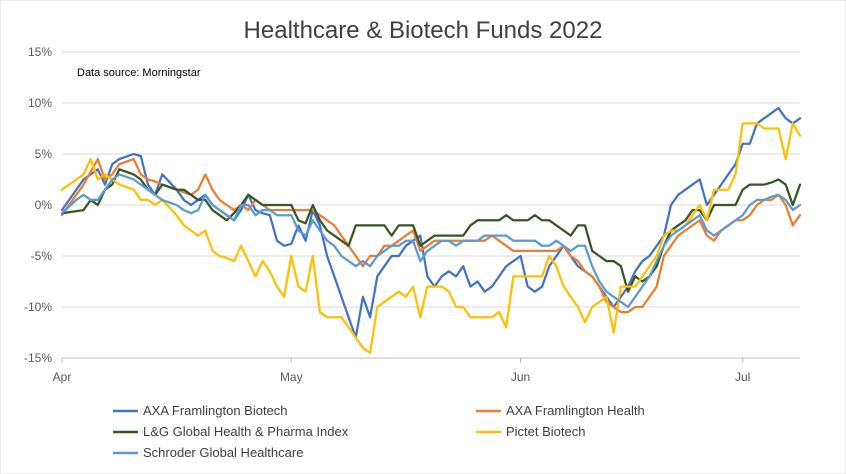 The width and height of the screenshot is (846, 474). I want to click on y-tick-label: 10%, so click(40, 103).